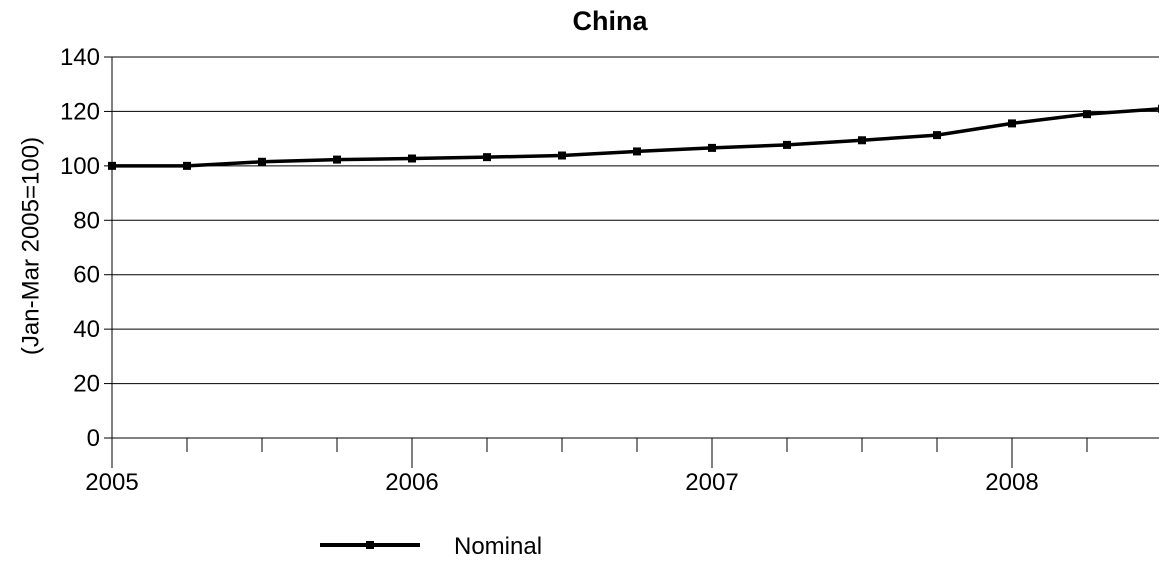  Describe the element at coordinates (1011, 482) in the screenshot. I see `x-tick-label: 2008` at that location.